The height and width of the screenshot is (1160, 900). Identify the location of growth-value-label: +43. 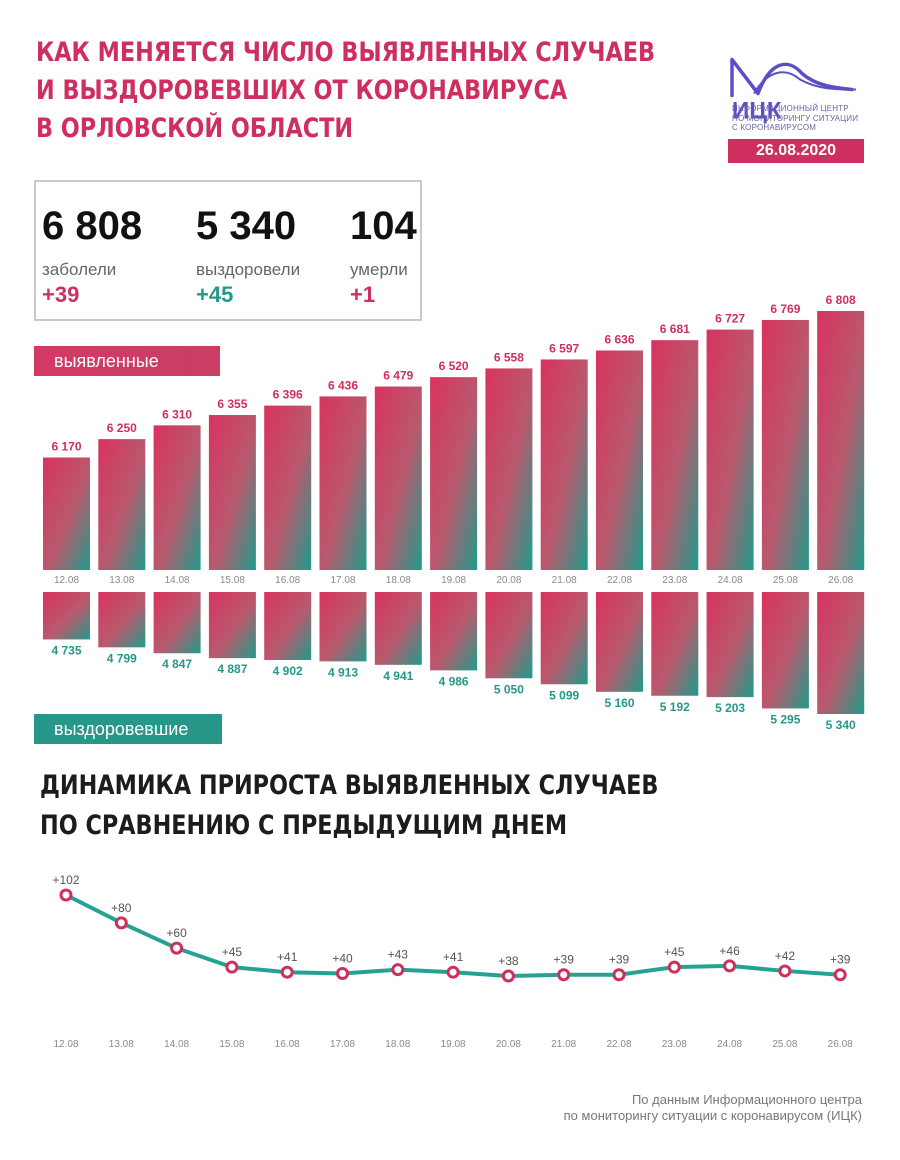
(398, 955).